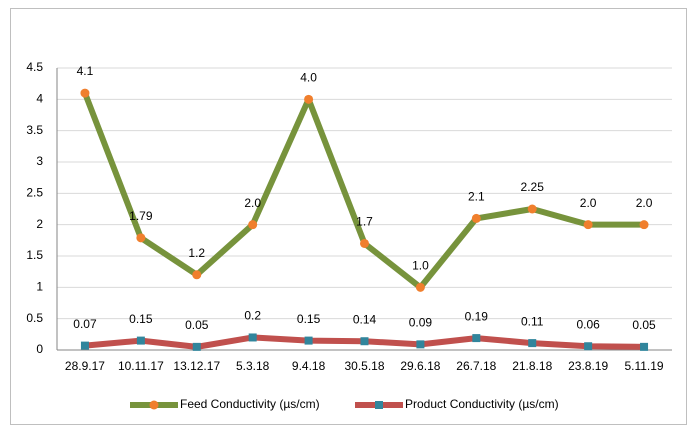  I want to click on data-label: 0.07, so click(85, 324).